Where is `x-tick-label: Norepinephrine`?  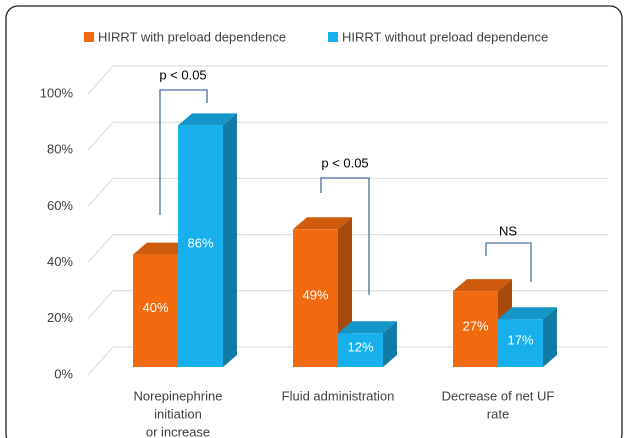 x-tick-label: Norepinephrine is located at coordinates (178, 395).